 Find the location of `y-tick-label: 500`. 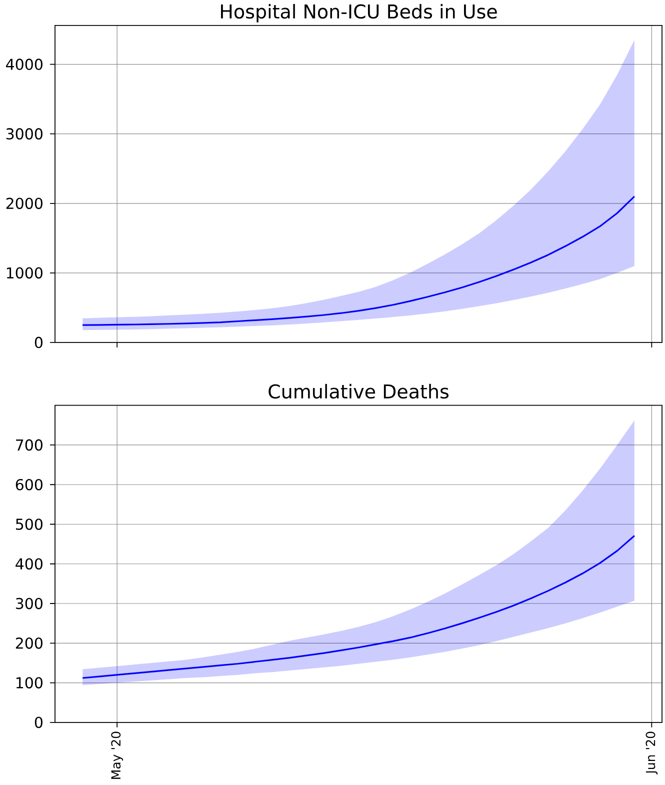

y-tick-label: 500 is located at coordinates (29, 524).